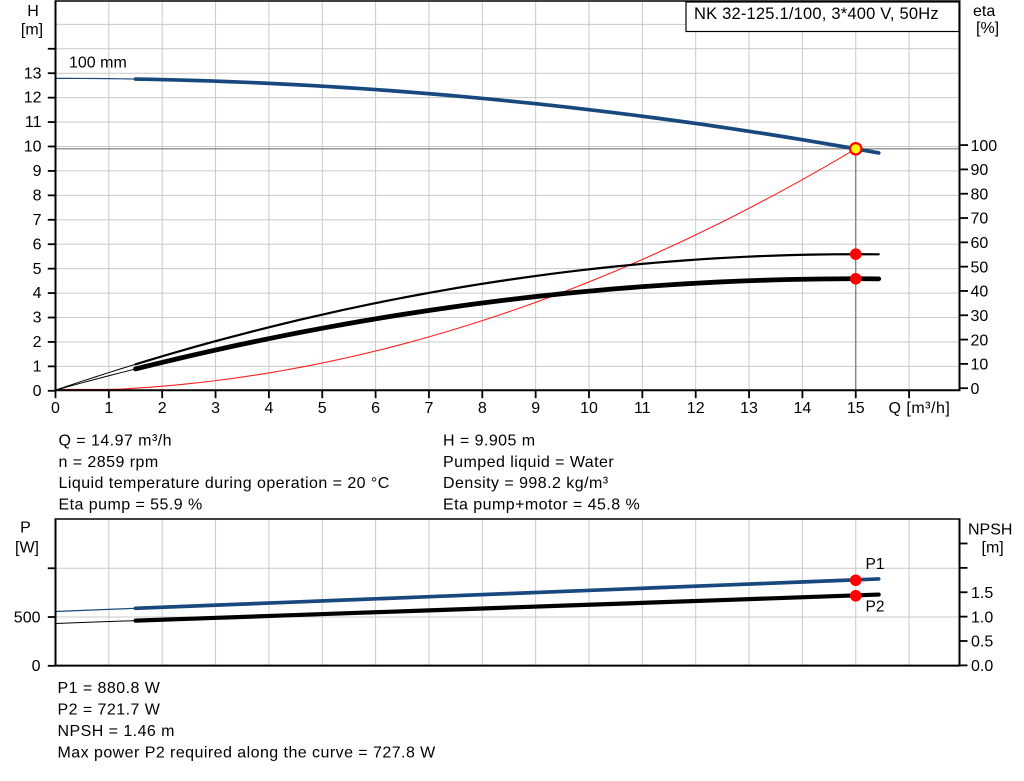  What do you see at coordinates (856, 408) in the screenshot?
I see `svg-text: 15` at bounding box center [856, 408].